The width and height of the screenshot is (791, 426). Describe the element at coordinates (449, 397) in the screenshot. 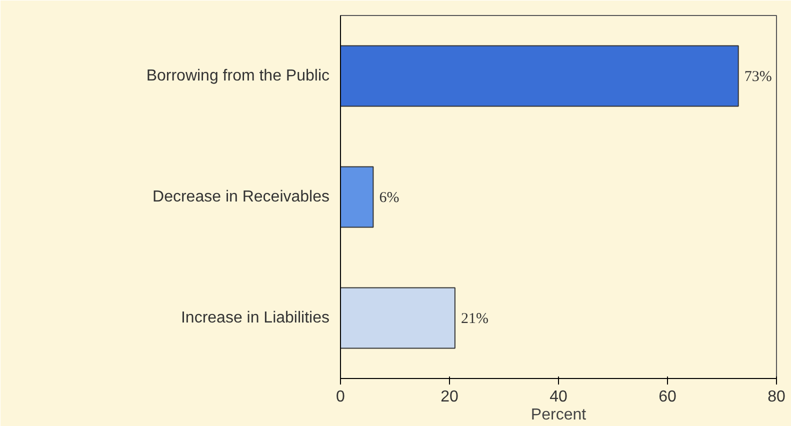

I see `x-tick-label: 20` at that location.